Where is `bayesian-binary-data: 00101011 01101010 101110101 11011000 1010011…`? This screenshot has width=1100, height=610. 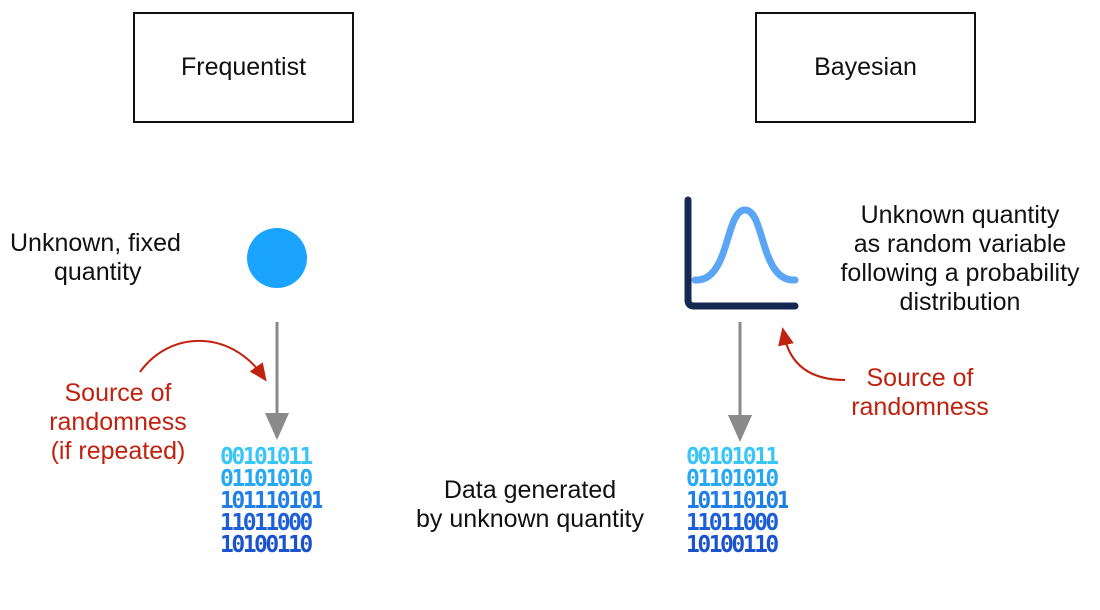
bayesian-binary-data: 00101011 01101010 101110101 11011000 1010011… is located at coordinates (738, 501).